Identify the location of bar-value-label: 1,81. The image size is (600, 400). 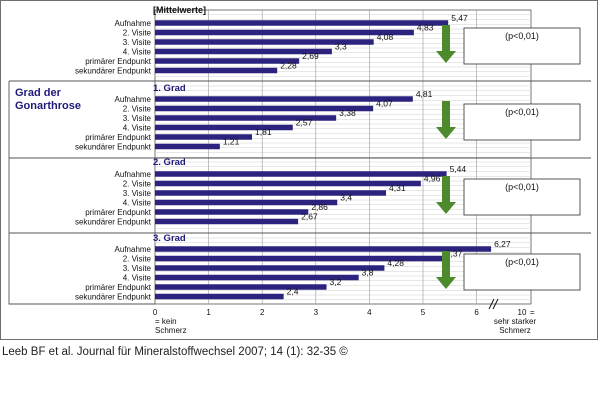
(263, 132).